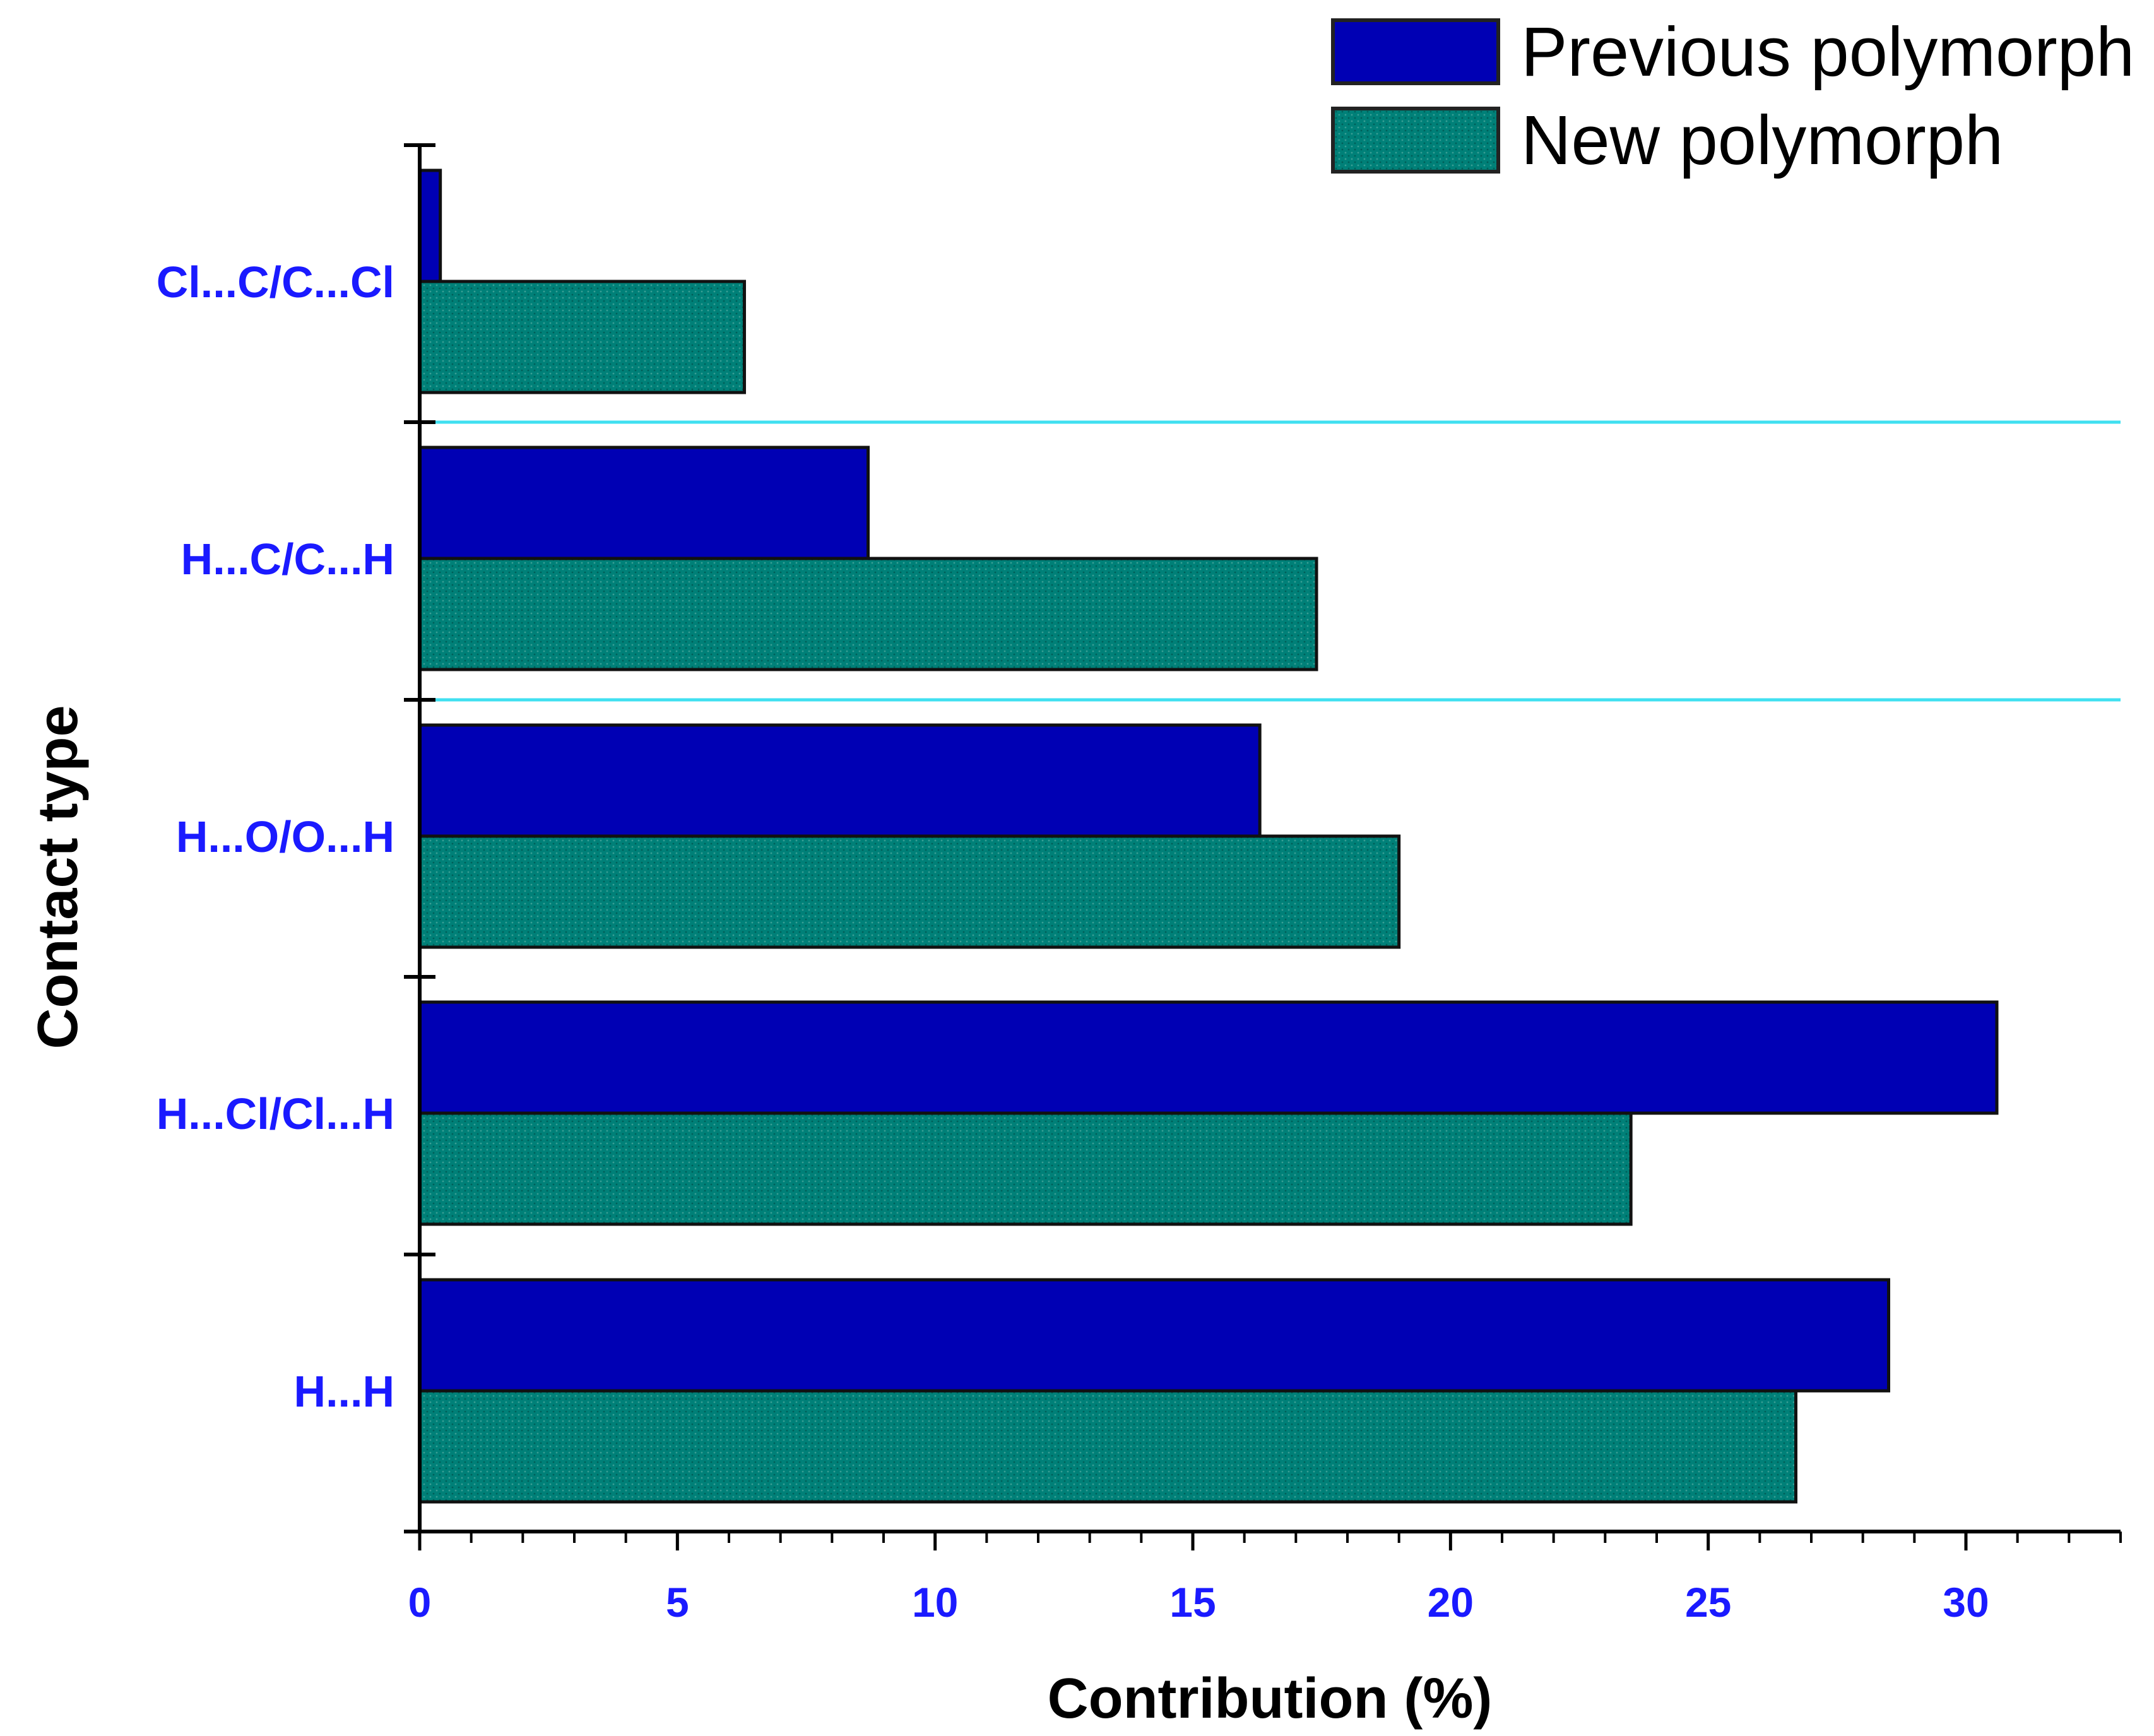 Image resolution: width=2154 pixels, height=1736 pixels. I want to click on separator-lines, so click(1270, 561).